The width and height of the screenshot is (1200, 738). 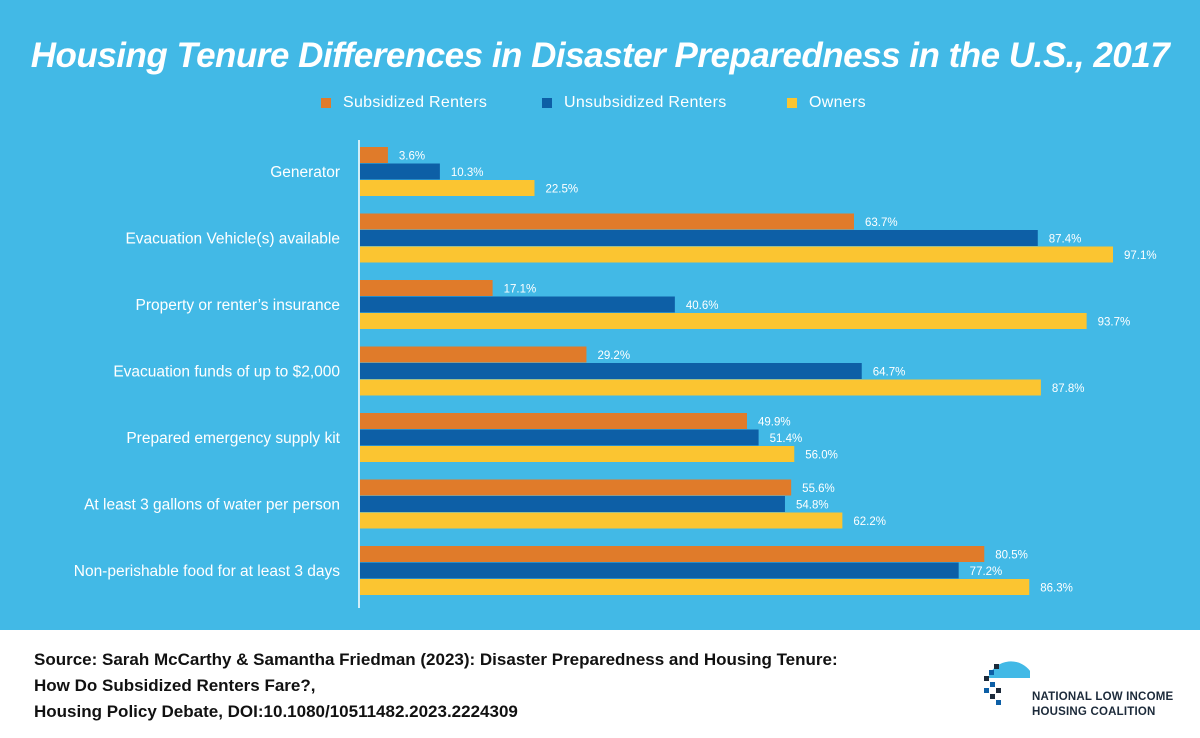 What do you see at coordinates (467, 173) in the screenshot?
I see `data-label: 10.3%` at bounding box center [467, 173].